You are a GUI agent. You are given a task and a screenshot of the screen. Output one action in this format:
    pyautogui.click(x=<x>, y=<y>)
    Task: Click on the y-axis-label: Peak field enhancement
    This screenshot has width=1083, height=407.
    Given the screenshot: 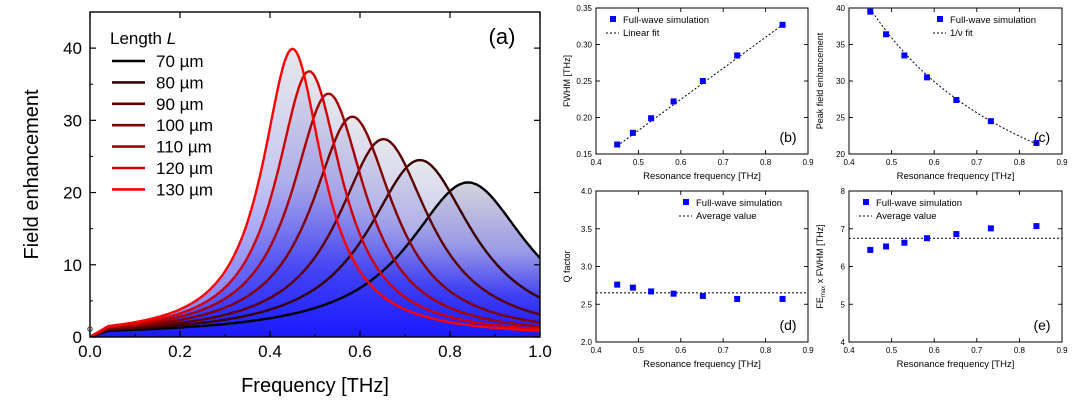 What is the action you would take?
    pyautogui.click(x=820, y=80)
    